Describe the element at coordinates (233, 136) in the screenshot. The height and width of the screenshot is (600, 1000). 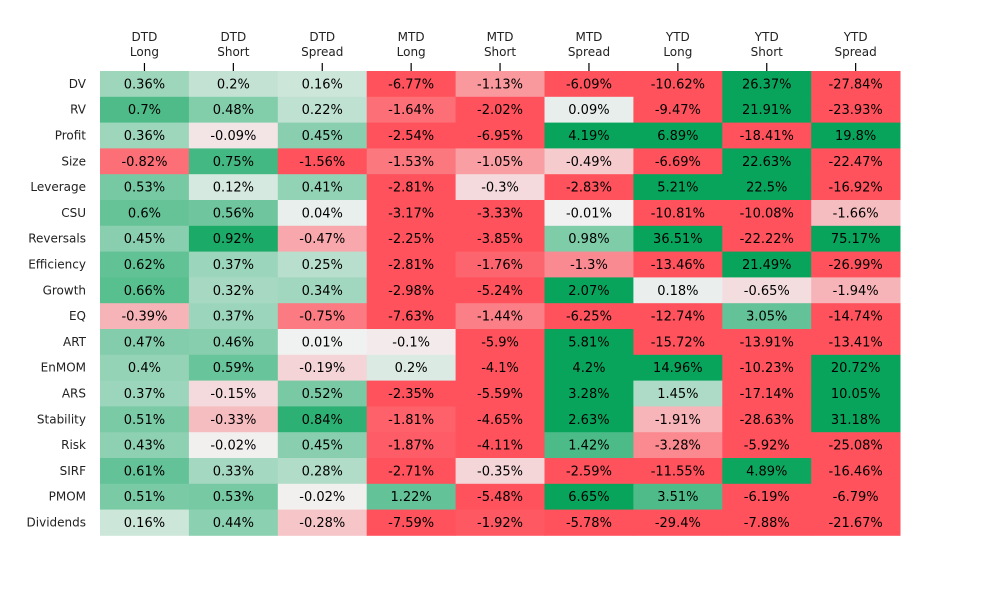
I see `cell-value-label: -0.09%` at that location.